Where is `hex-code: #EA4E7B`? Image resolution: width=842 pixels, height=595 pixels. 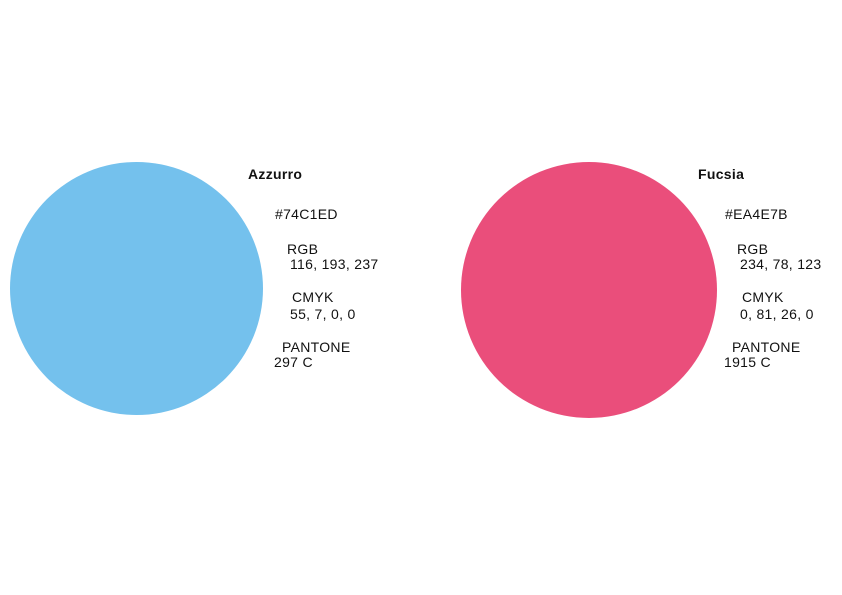
hex-code: #EA4E7B is located at coordinates (756, 214).